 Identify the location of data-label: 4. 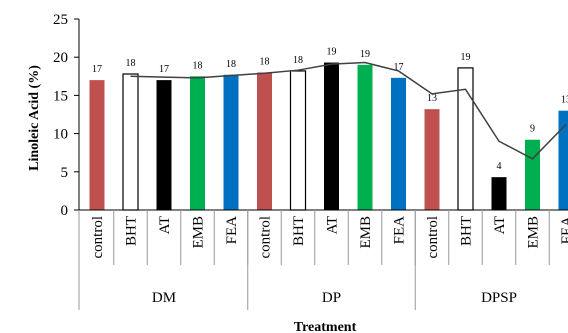
(499, 166).